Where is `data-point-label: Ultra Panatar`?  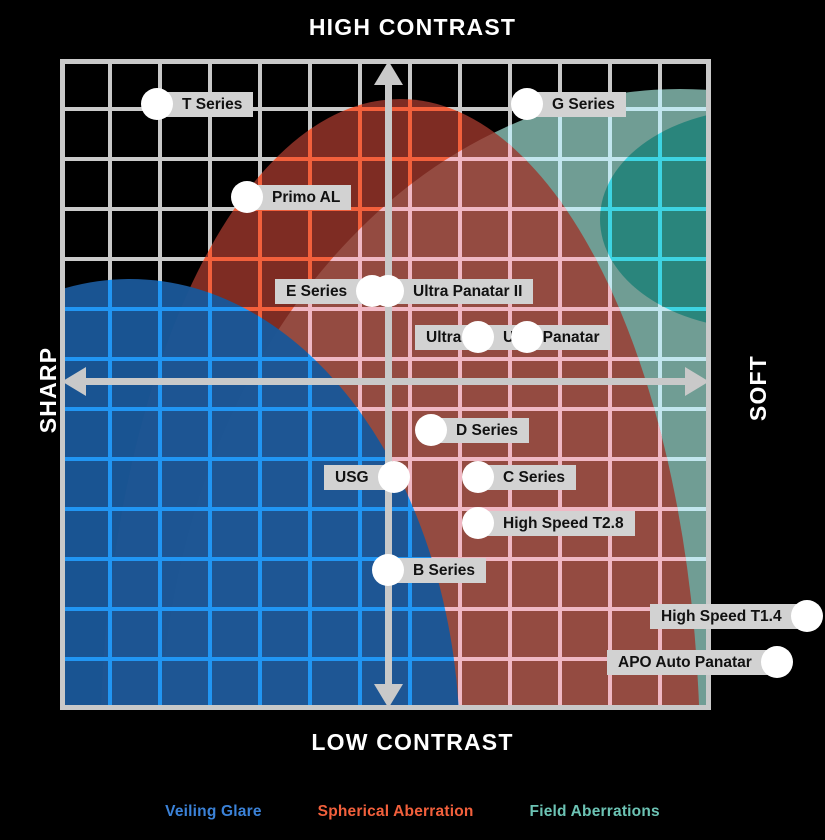
data-point-label: Ultra Panatar is located at coordinates (546, 337).